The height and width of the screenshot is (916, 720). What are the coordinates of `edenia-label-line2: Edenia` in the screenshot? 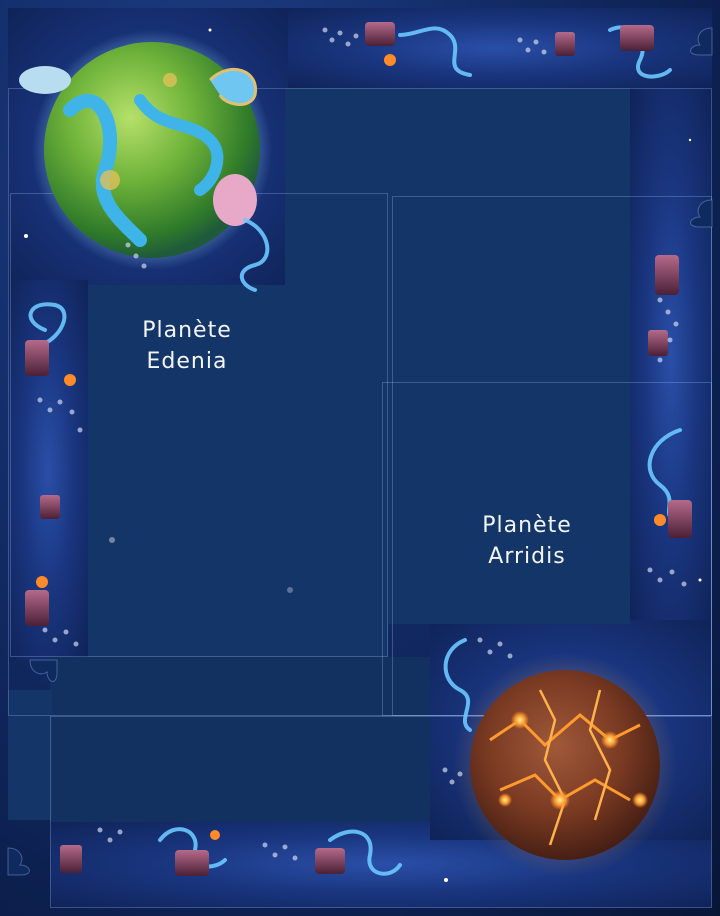 It's located at (187, 361).